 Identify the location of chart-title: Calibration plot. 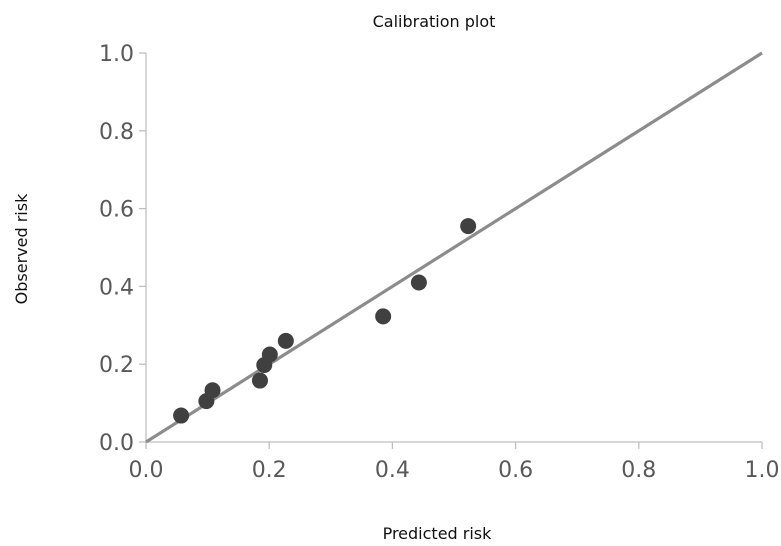
(434, 21).